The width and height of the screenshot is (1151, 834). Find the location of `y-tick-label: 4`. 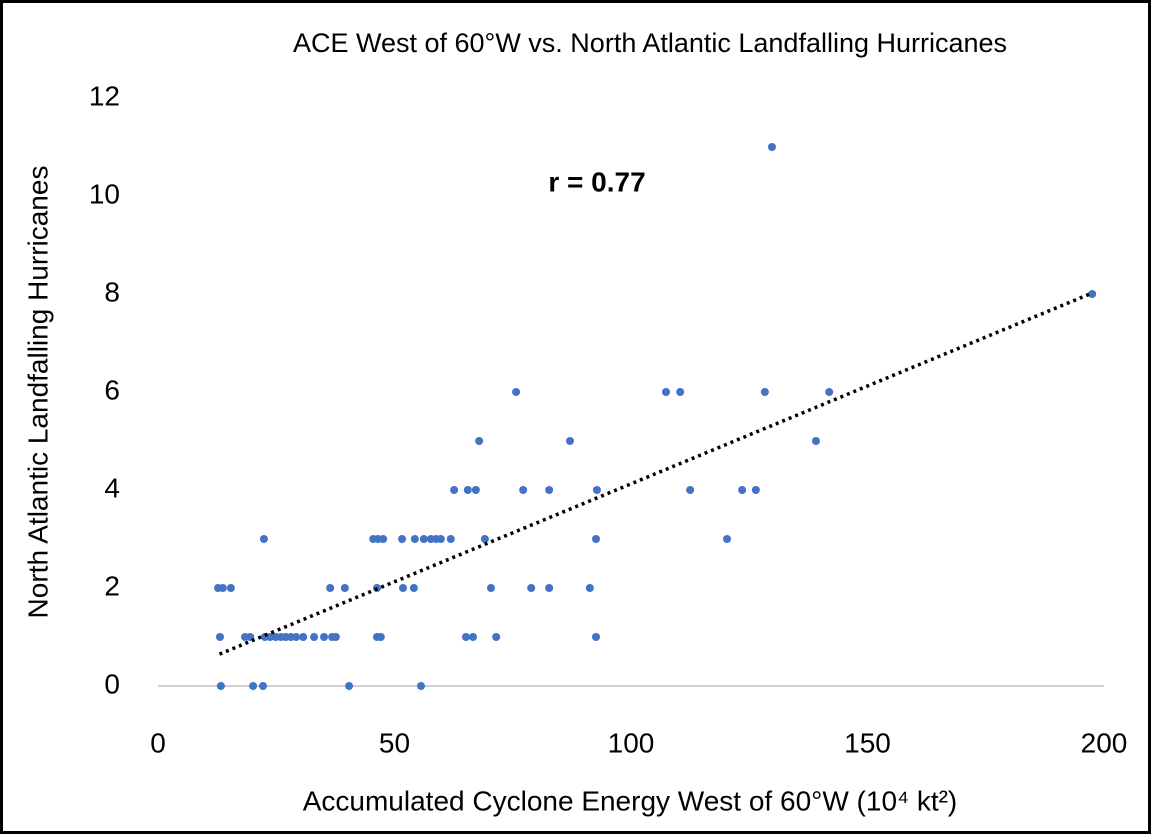

y-tick-label: 4 is located at coordinates (112, 487).